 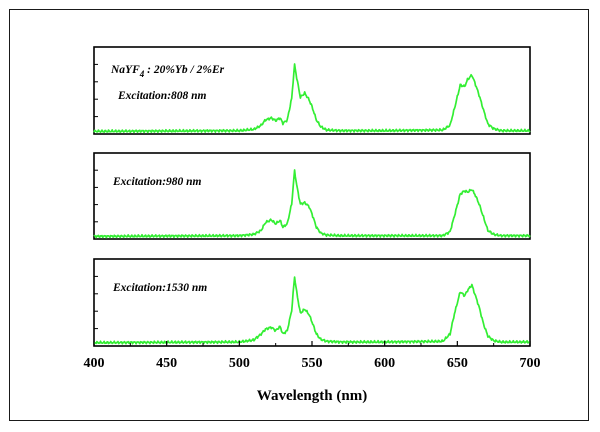 I want to click on x-tick-label: 650, so click(x=457, y=363).